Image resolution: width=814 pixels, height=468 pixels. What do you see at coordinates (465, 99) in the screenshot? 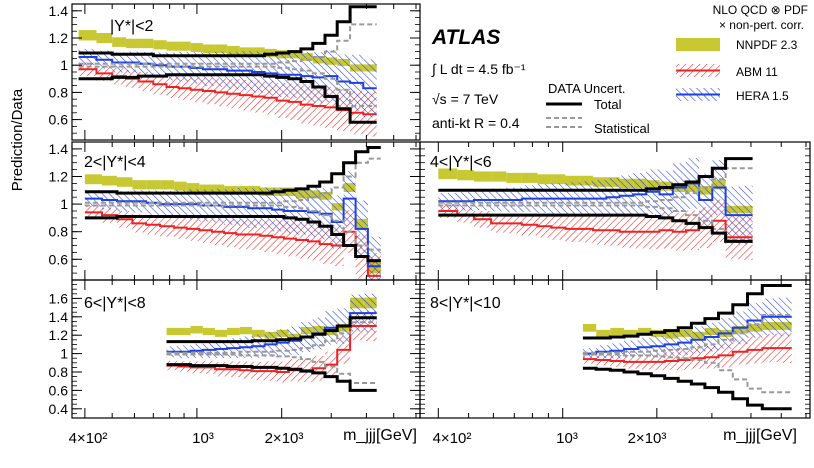
I see `energy-label: √s = 7 TeV` at bounding box center [465, 99].